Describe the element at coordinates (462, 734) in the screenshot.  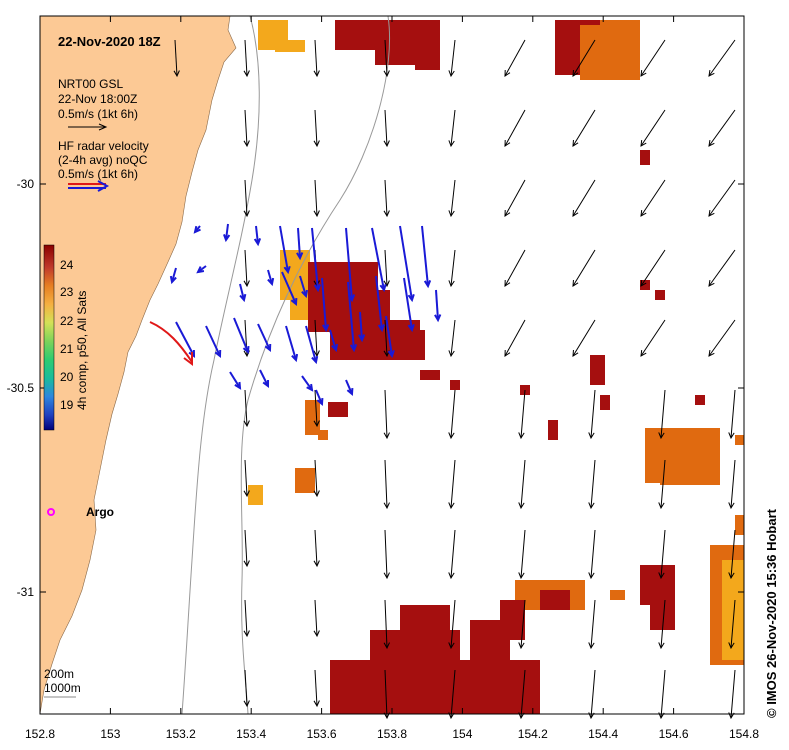
I see `x-tick-label: 154` at that location.